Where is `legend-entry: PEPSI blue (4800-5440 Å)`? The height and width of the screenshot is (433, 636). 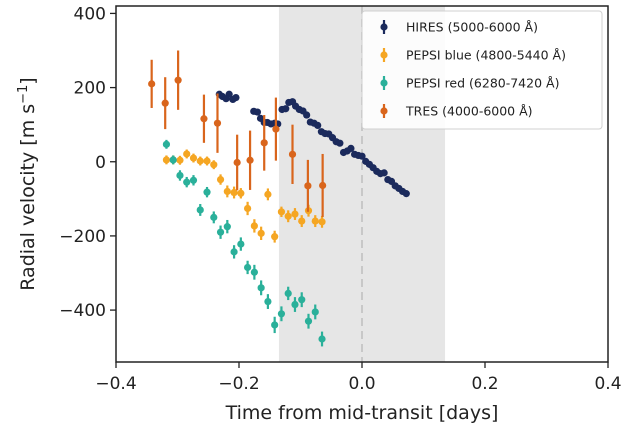 legend-entry: PEPSI blue (4800-5440 Å) is located at coordinates (473, 55).